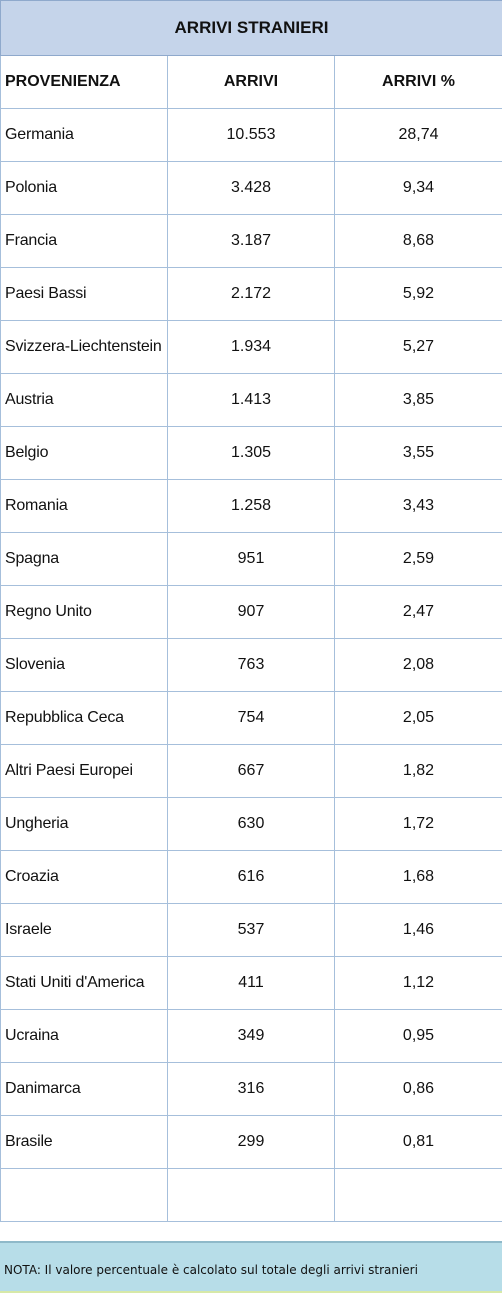 The height and width of the screenshot is (1297, 502). I want to click on cell-arrivals: 667, so click(251, 771).